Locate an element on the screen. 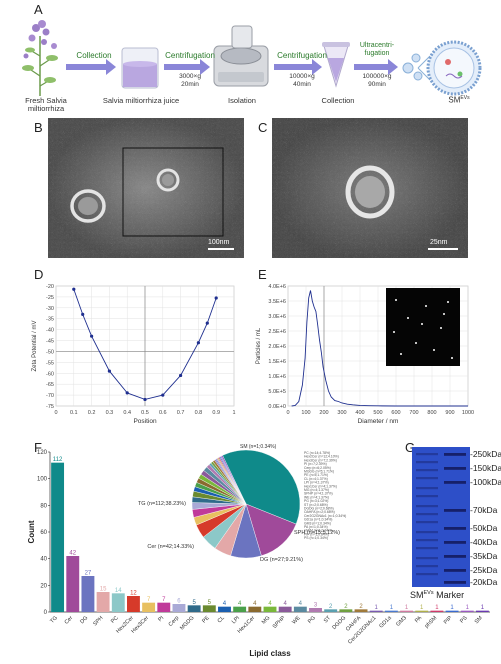  category-label: Cerp is located at coordinates (174, 621).